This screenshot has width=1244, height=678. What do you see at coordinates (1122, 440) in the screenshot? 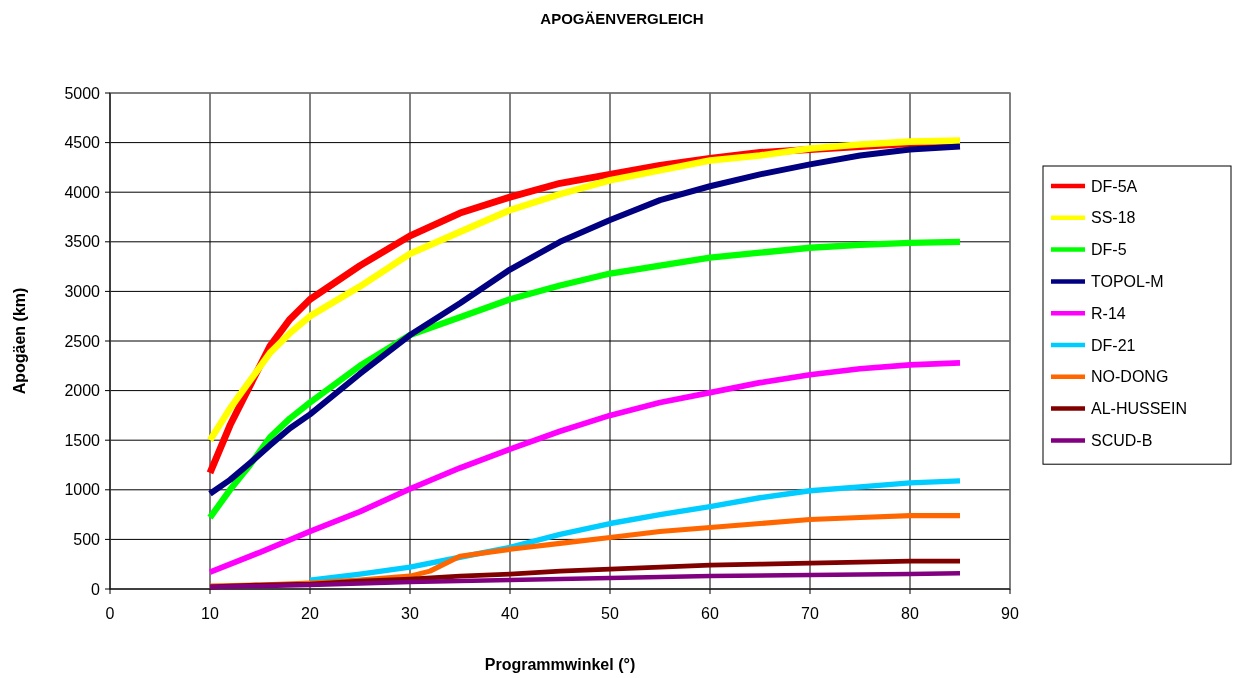
I see `legend-label: SCUD-B` at bounding box center [1122, 440].